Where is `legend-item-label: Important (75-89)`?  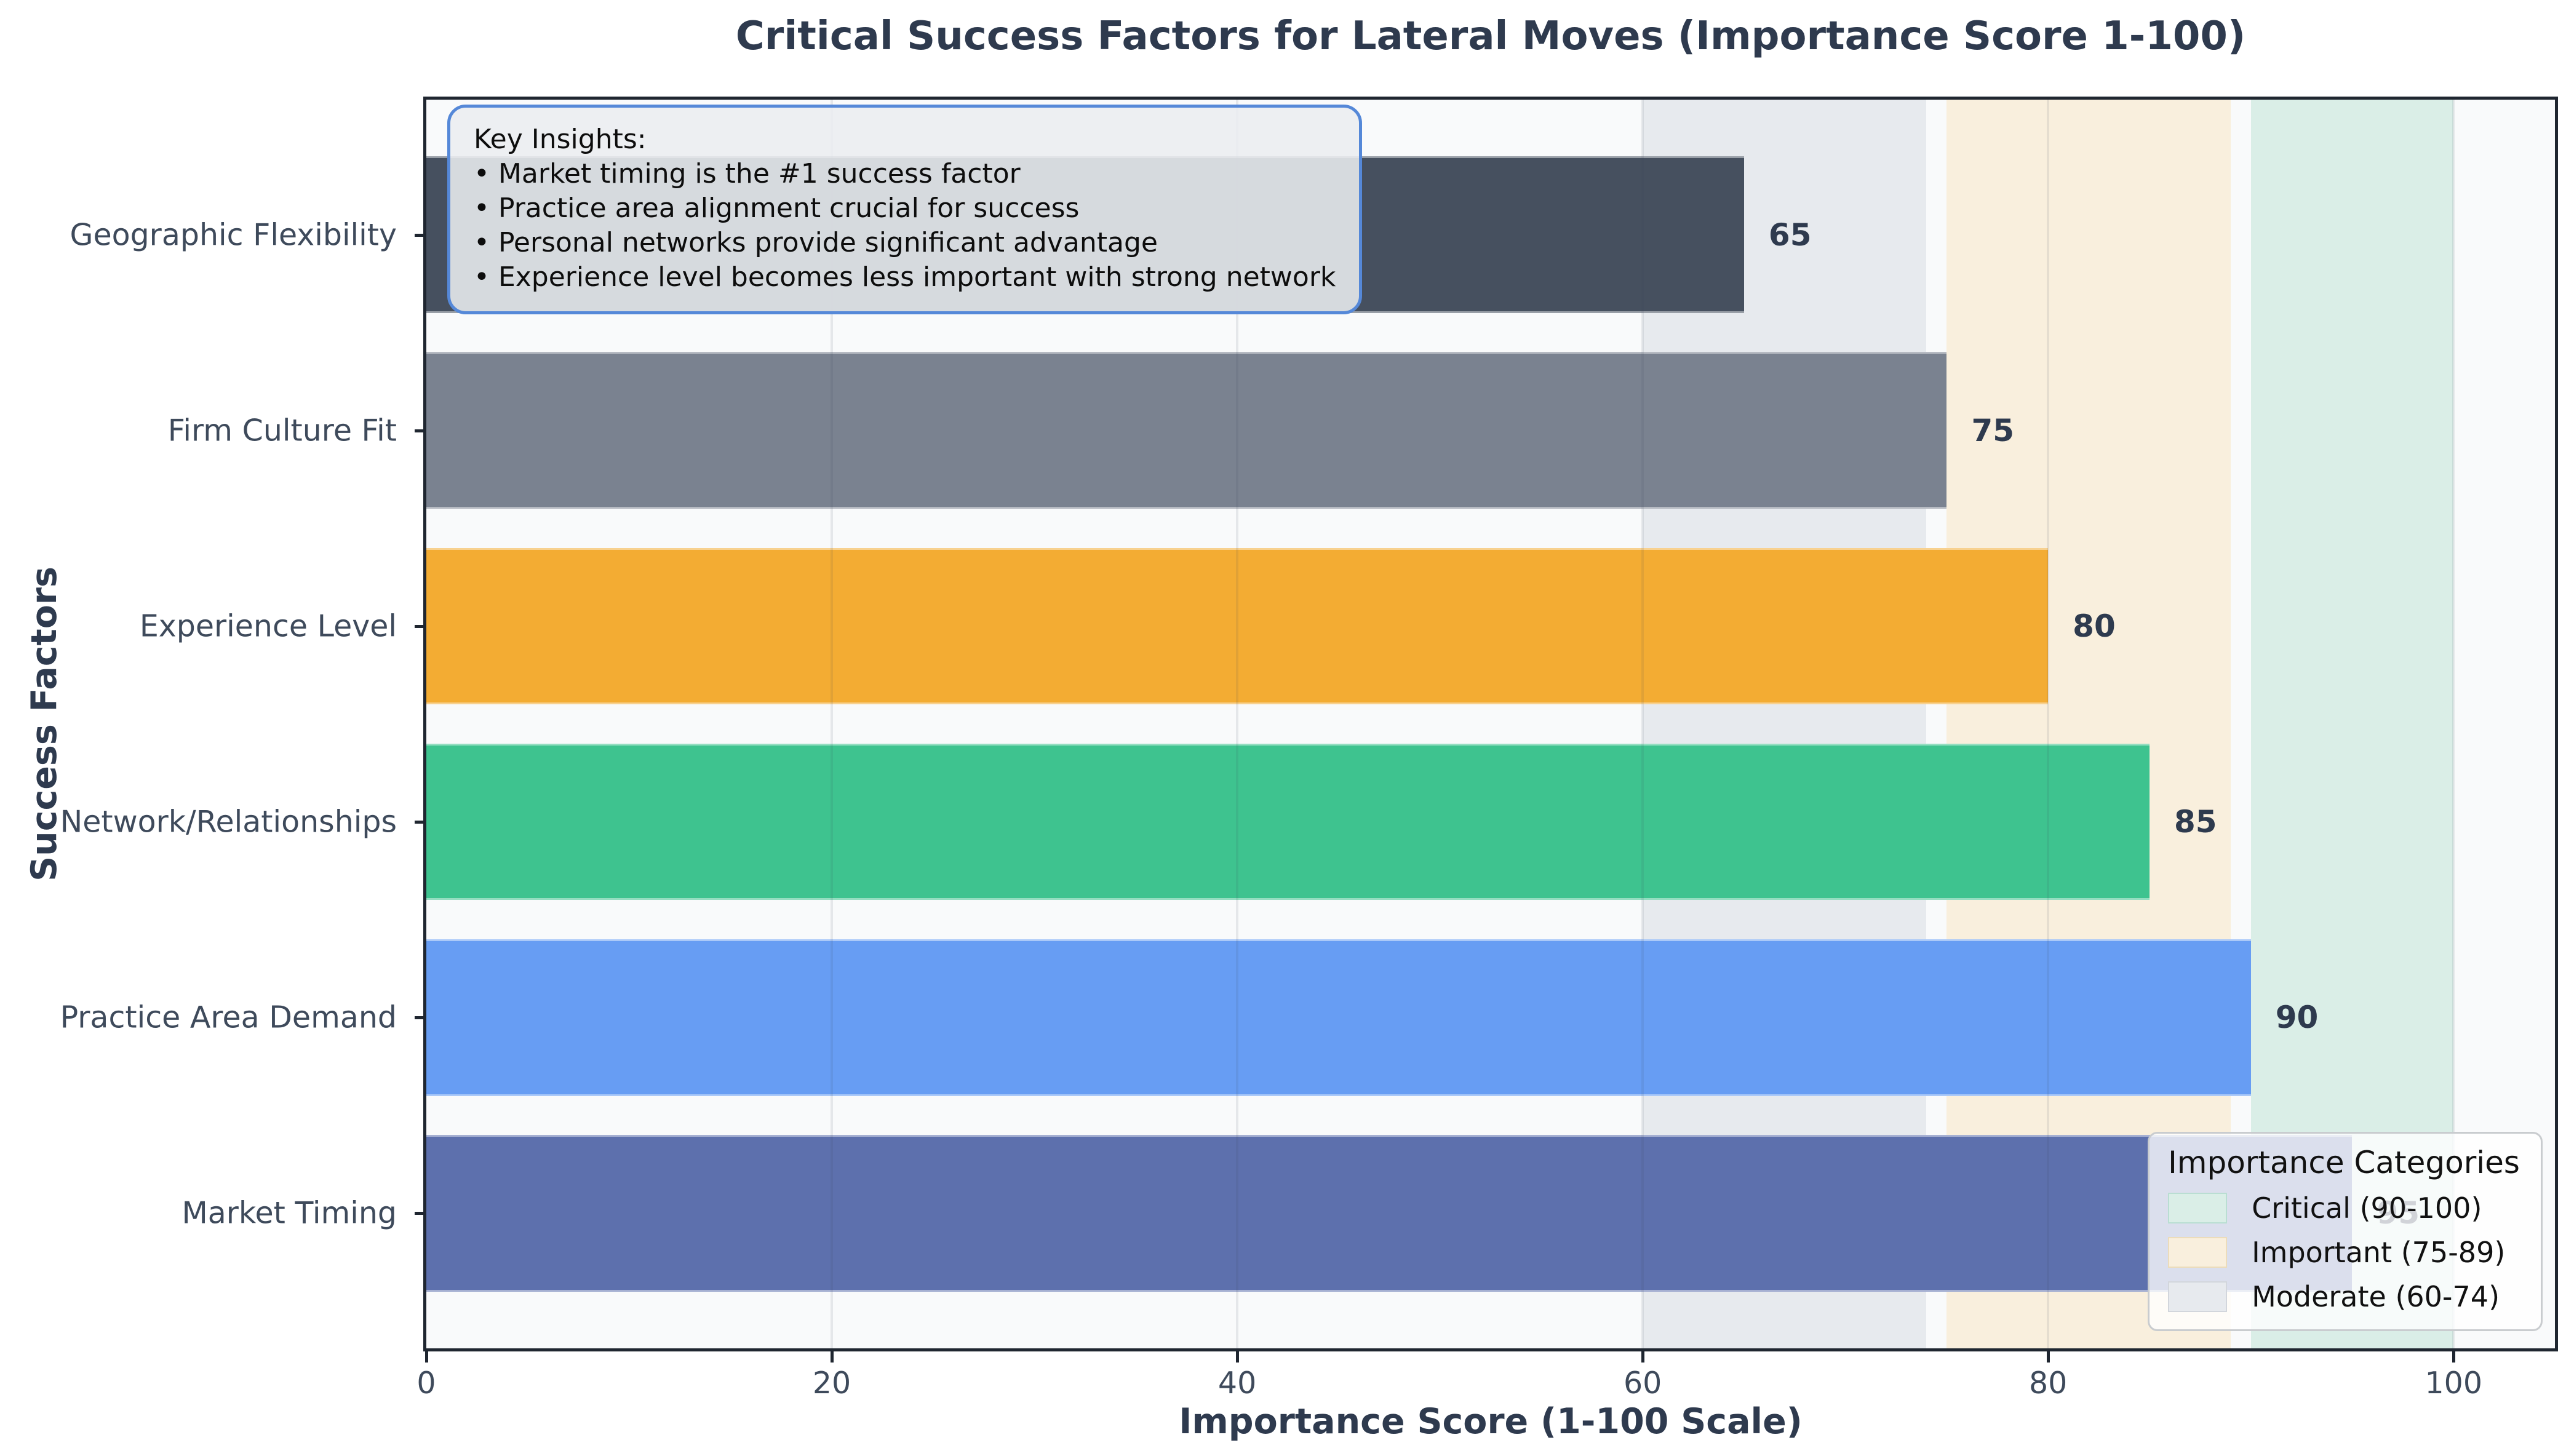 legend-item-label: Important (75-89) is located at coordinates (2379, 1252).